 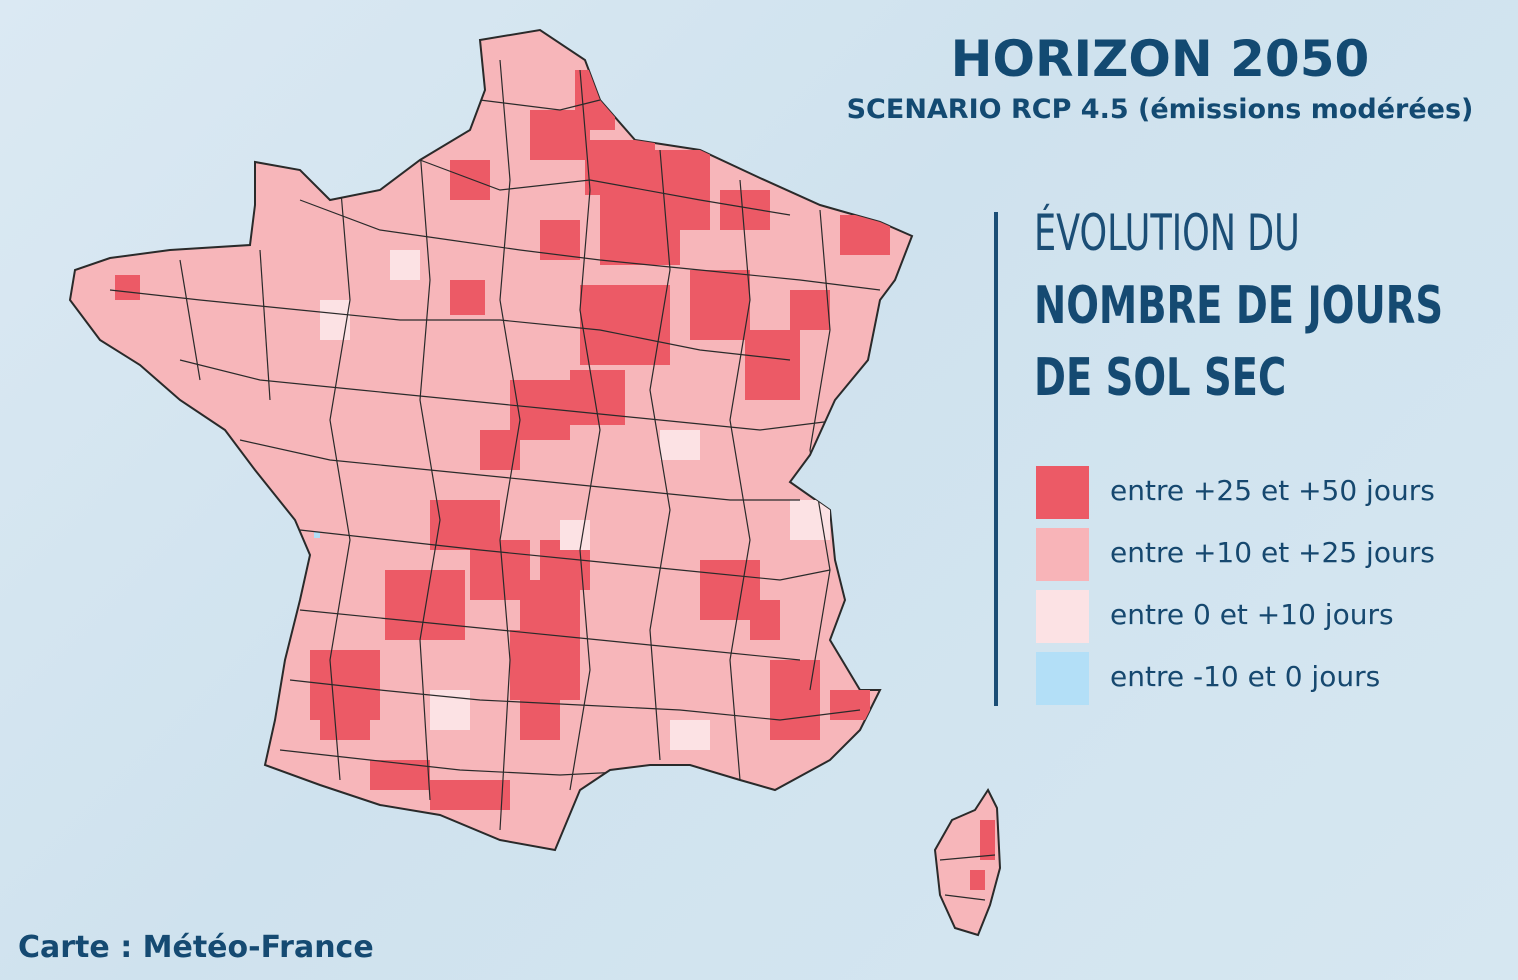 What do you see at coordinates (127, 287) in the screenshot?
I see `hotspot-bretagne` at bounding box center [127, 287].